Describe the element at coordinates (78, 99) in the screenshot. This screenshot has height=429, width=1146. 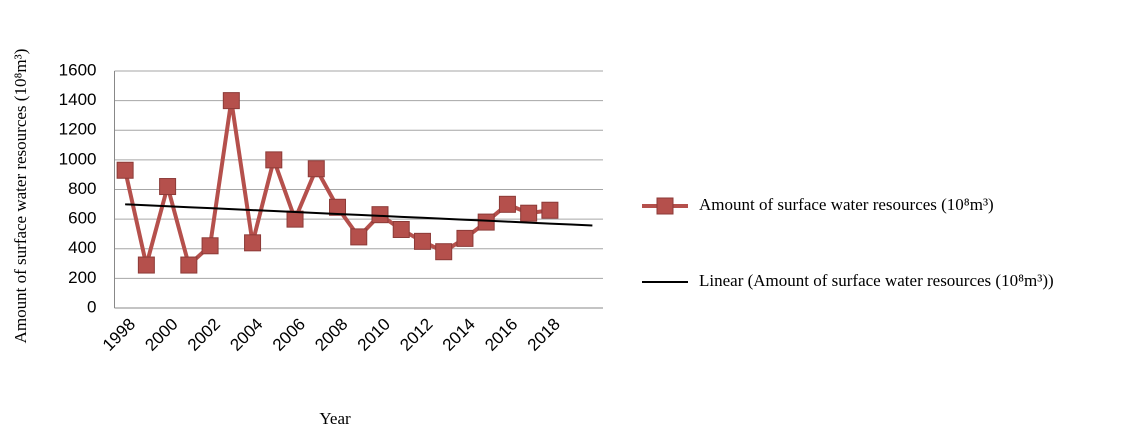
I see `y-tick-label: 1400` at that location.